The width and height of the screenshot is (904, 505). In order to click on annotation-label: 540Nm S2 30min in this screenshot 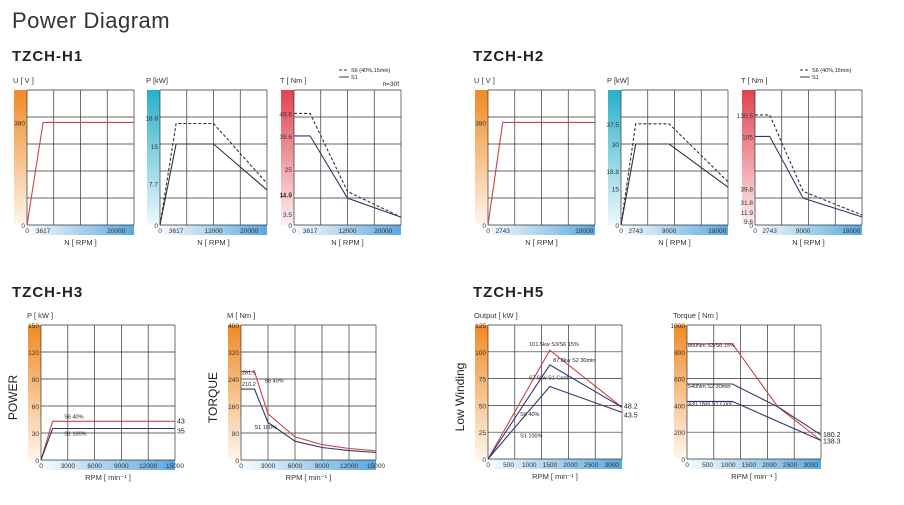, I will do `click(709, 387)`.